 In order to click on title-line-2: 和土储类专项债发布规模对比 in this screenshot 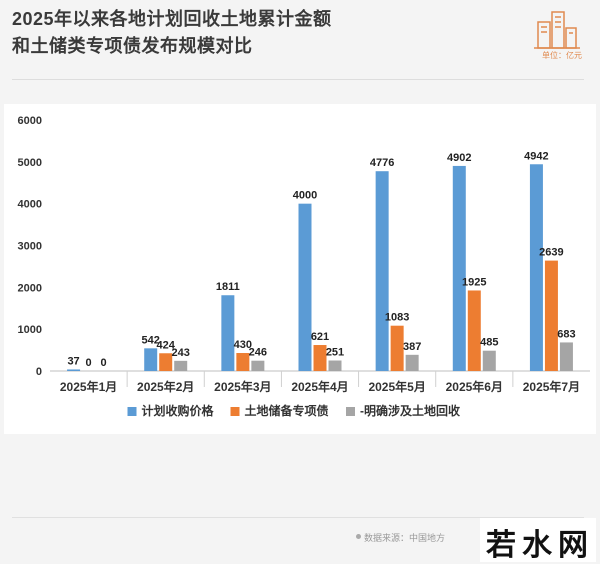, I will do `click(132, 46)`.